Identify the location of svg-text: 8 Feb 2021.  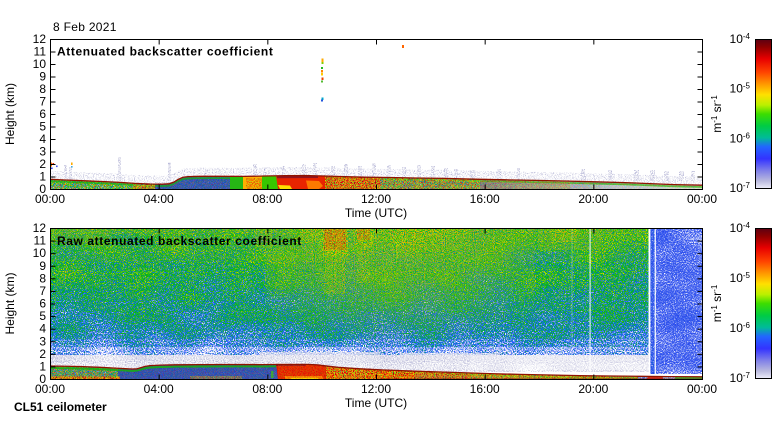
(85, 27).